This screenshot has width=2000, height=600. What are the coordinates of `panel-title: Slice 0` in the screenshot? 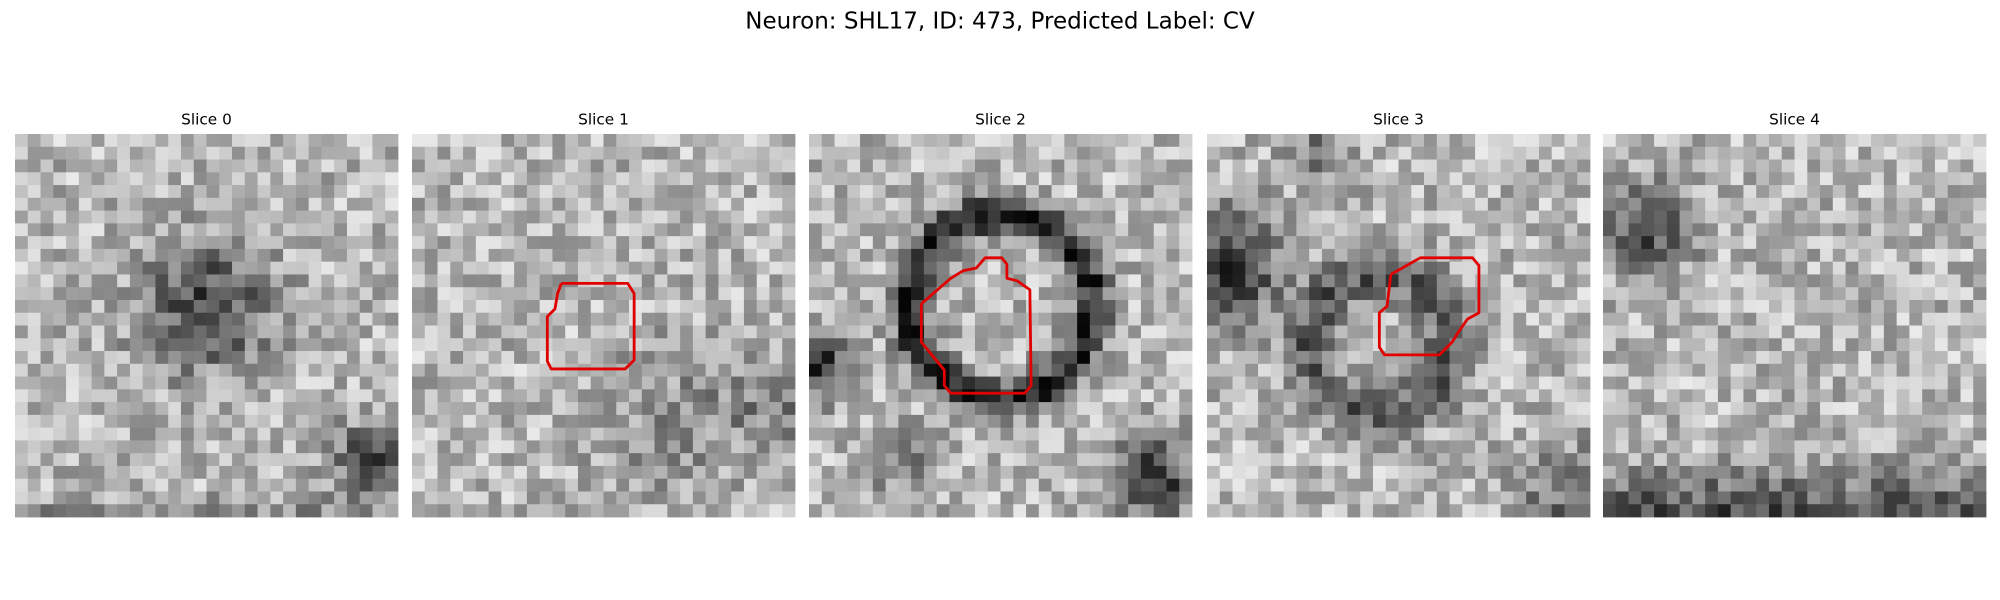 It's located at (206, 119).